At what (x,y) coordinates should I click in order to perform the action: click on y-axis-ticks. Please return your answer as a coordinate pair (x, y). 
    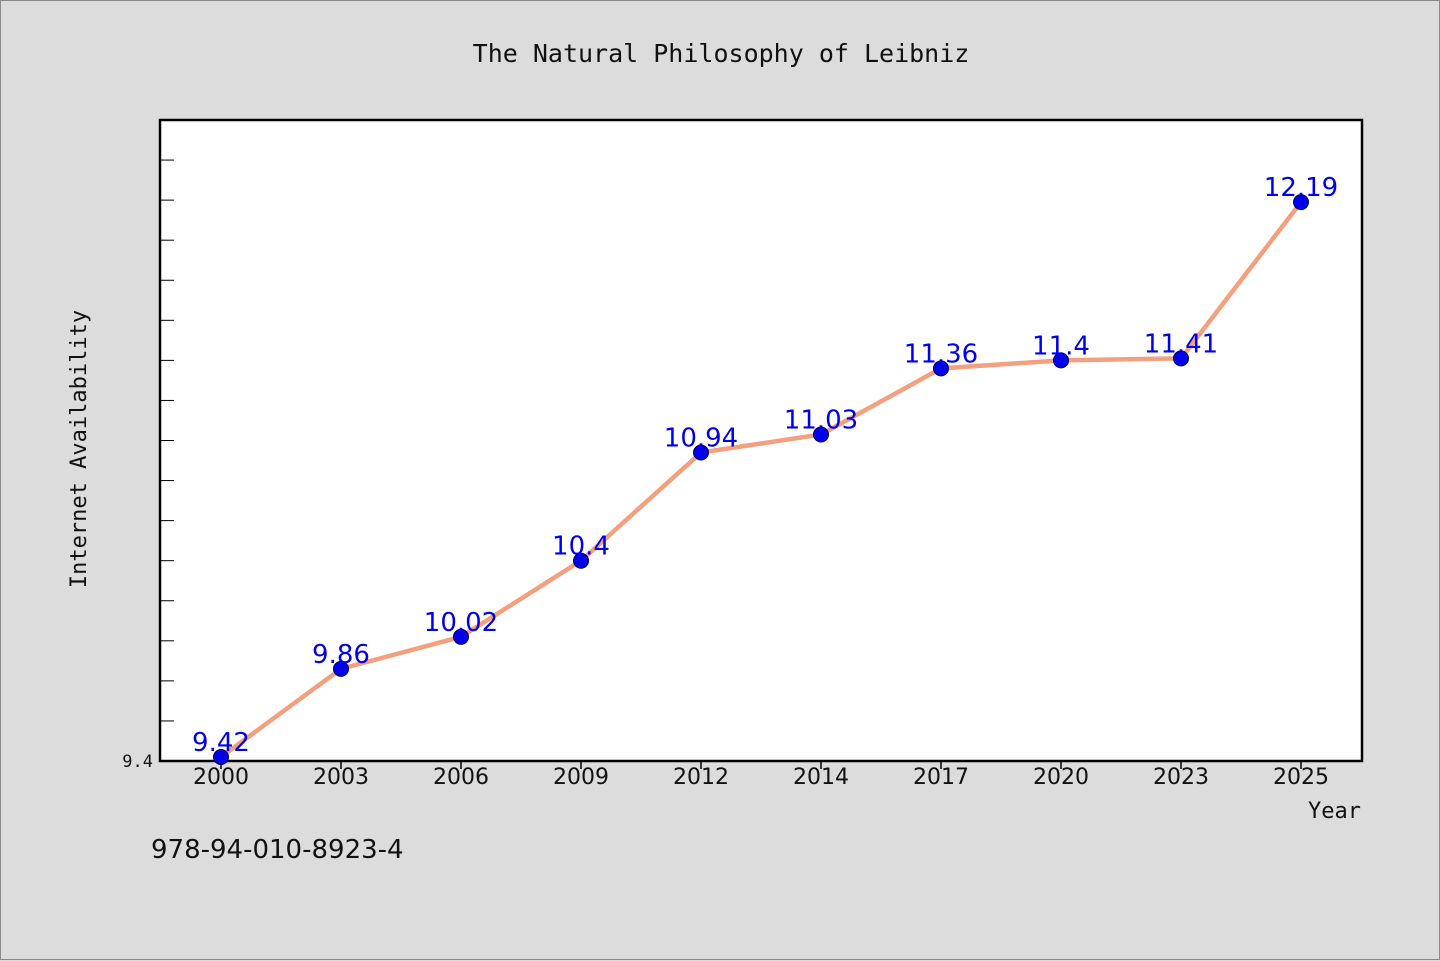
    Looking at the image, I should click on (167, 440).